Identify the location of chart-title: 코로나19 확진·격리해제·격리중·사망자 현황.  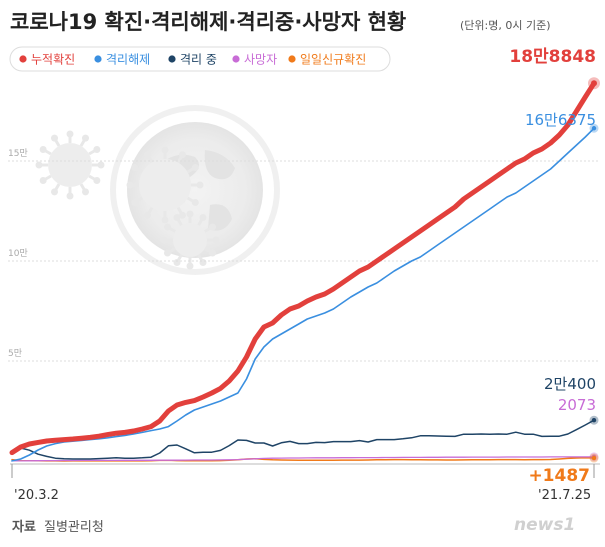
(208, 22).